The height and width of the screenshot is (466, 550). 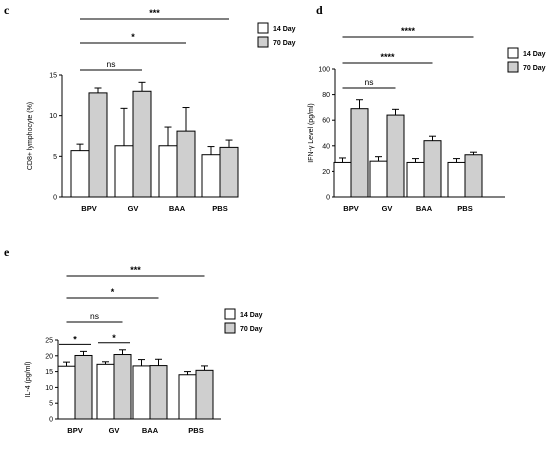 I want to click on y-tick-label: 60, so click(x=326, y=121).